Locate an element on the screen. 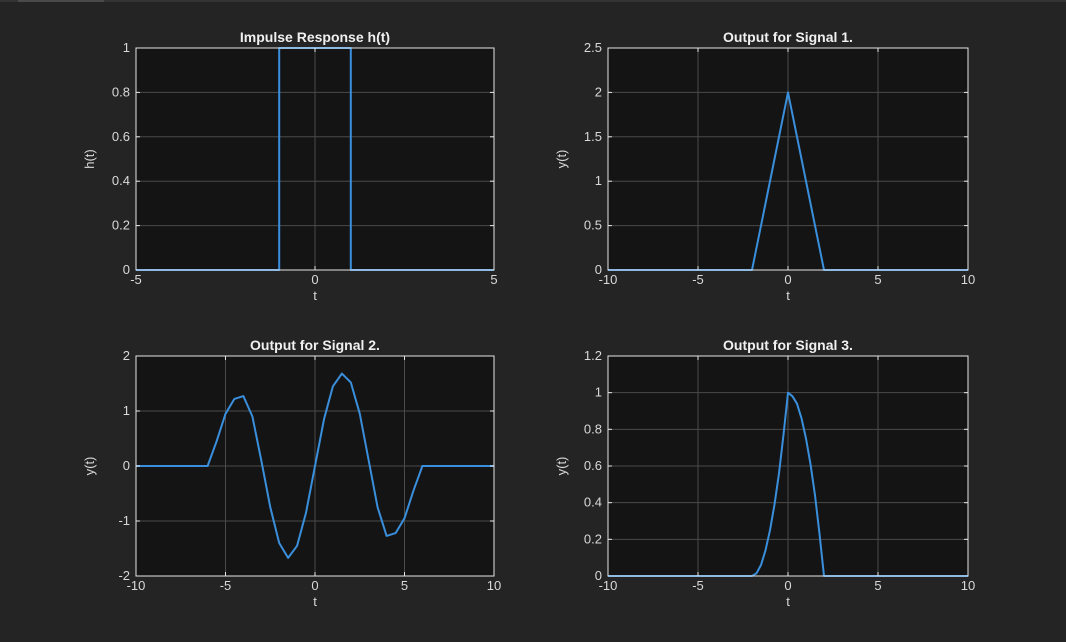 The width and height of the screenshot is (1066, 642). axes-title: Output for Signal 3. is located at coordinates (788, 345).